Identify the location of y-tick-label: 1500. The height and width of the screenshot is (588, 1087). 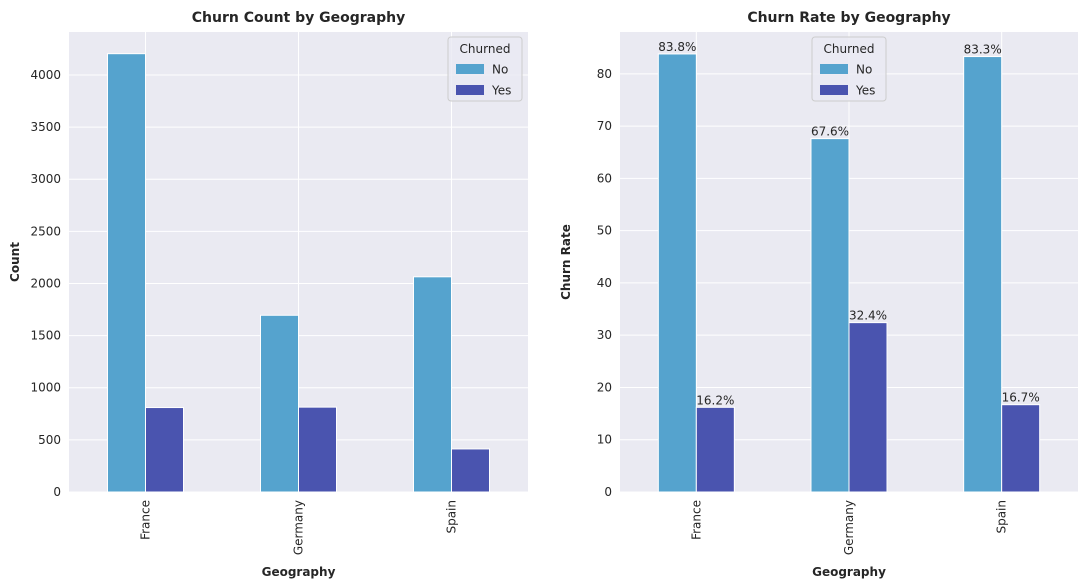
(45, 336).